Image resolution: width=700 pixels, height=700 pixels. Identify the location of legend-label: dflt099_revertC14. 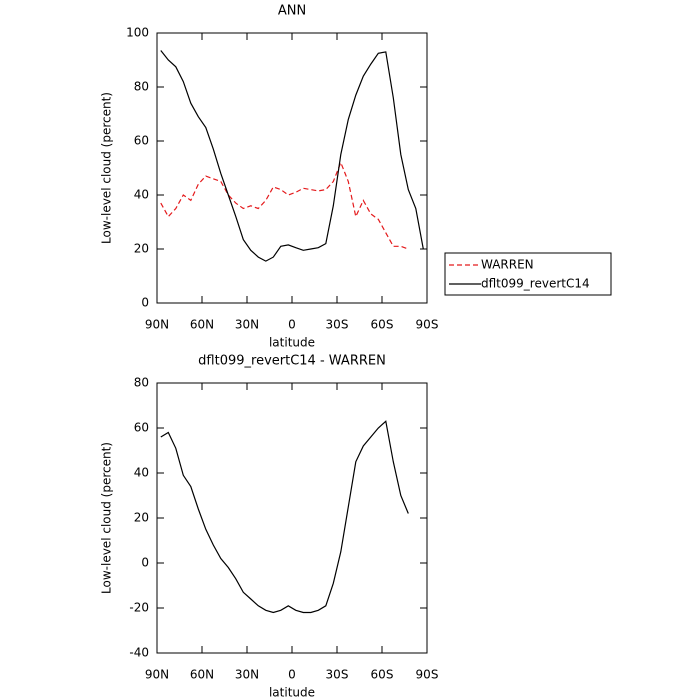
(535, 284).